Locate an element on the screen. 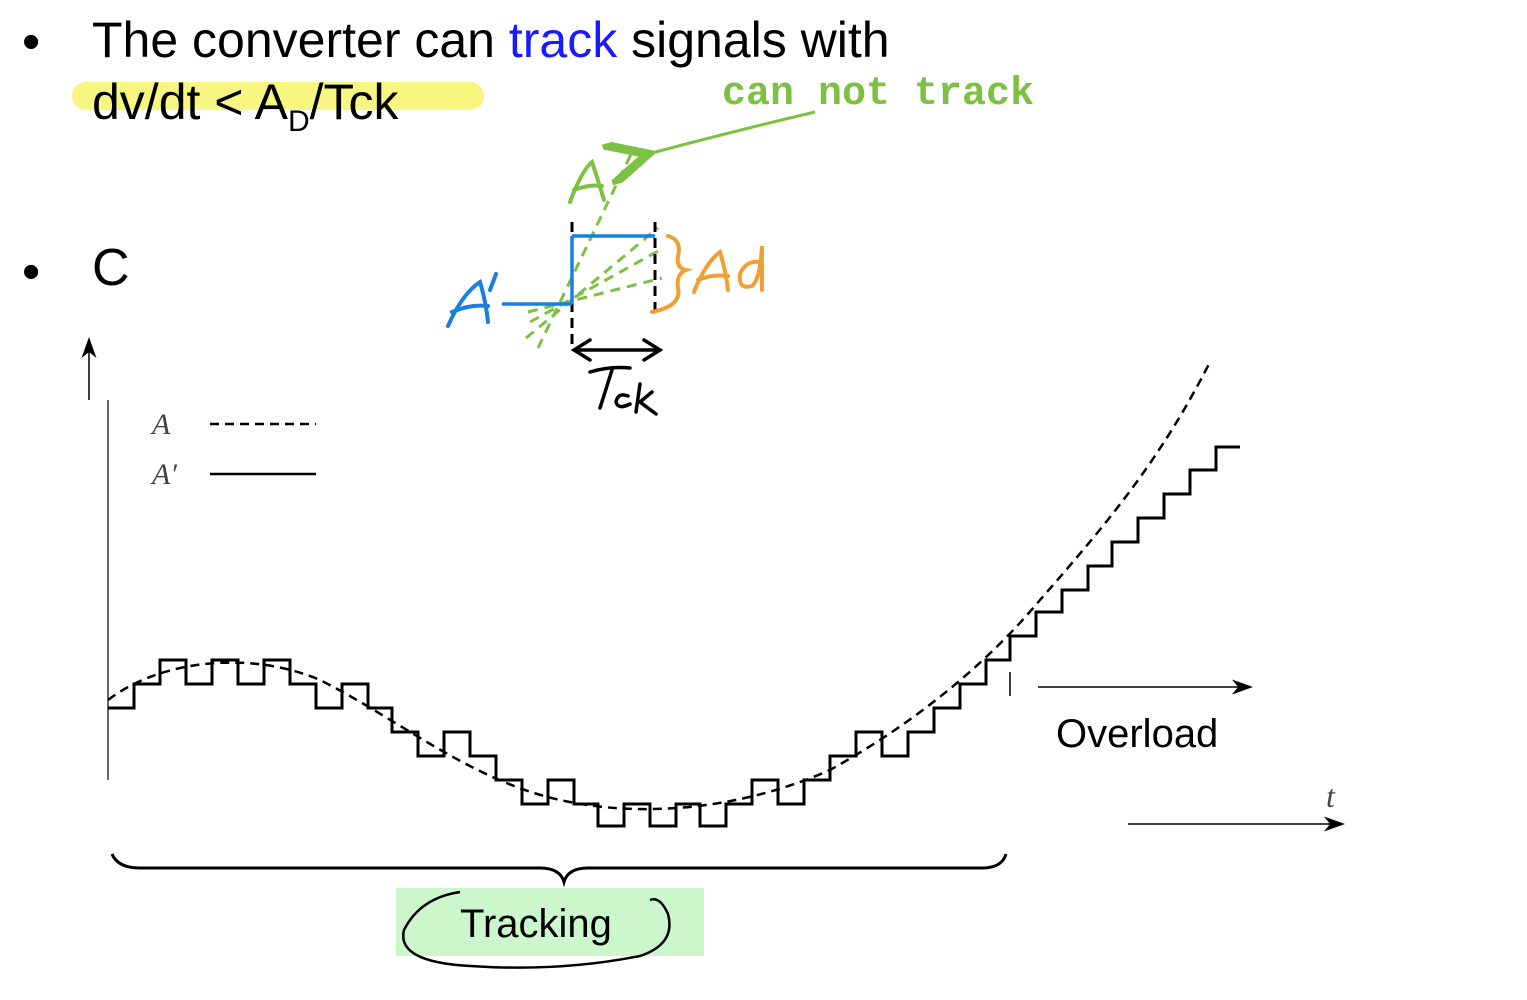 Image resolution: width=1527 pixels, height=1000 pixels. tracking-circle is located at coordinates (536, 929).